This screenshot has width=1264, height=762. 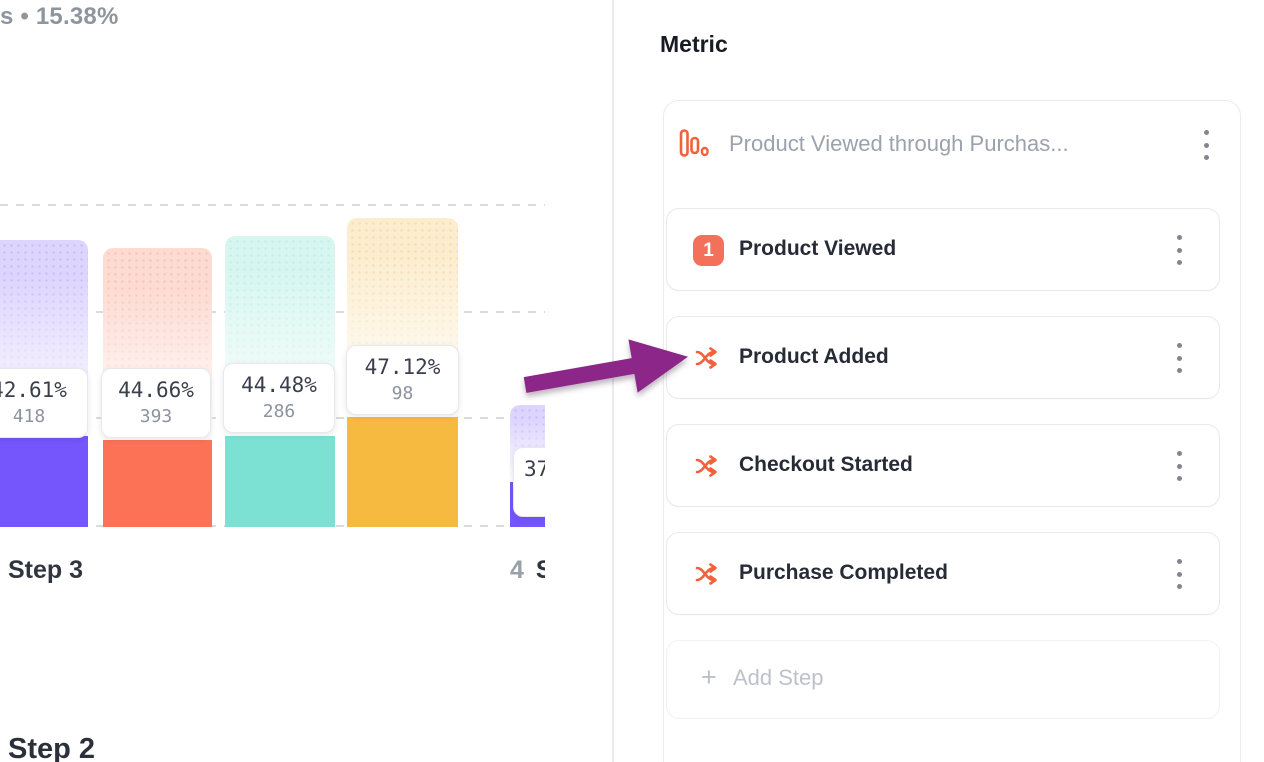 What do you see at coordinates (826, 464) in the screenshot?
I see `step-label: Checkout Started` at bounding box center [826, 464].